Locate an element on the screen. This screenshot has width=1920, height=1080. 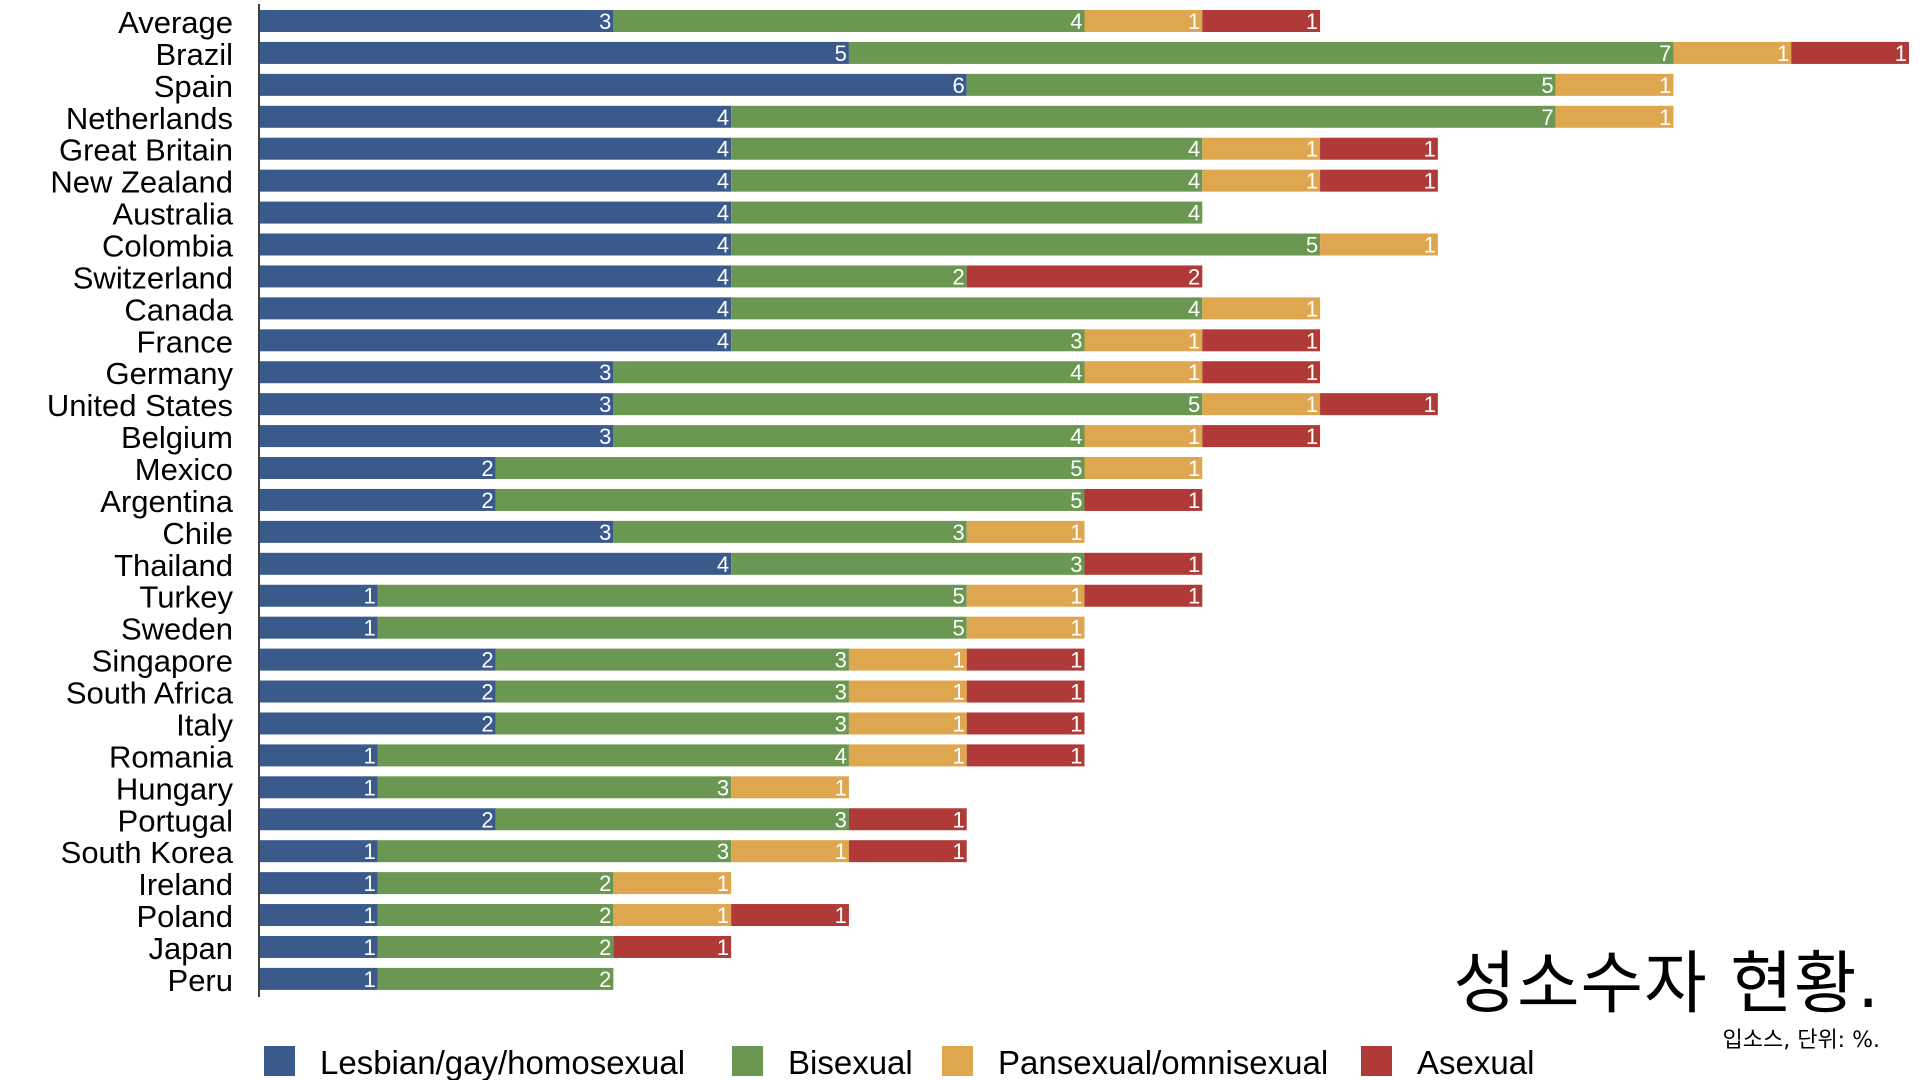
legend-item: Asexual is located at coordinates (1447, 1062).